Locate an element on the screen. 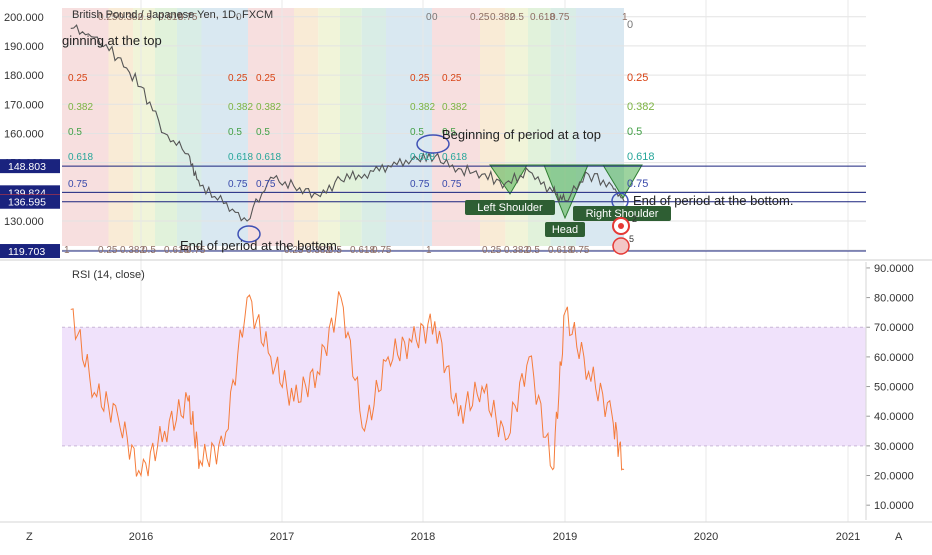  fib-right-label-0.618: 0.618 is located at coordinates (641, 157).